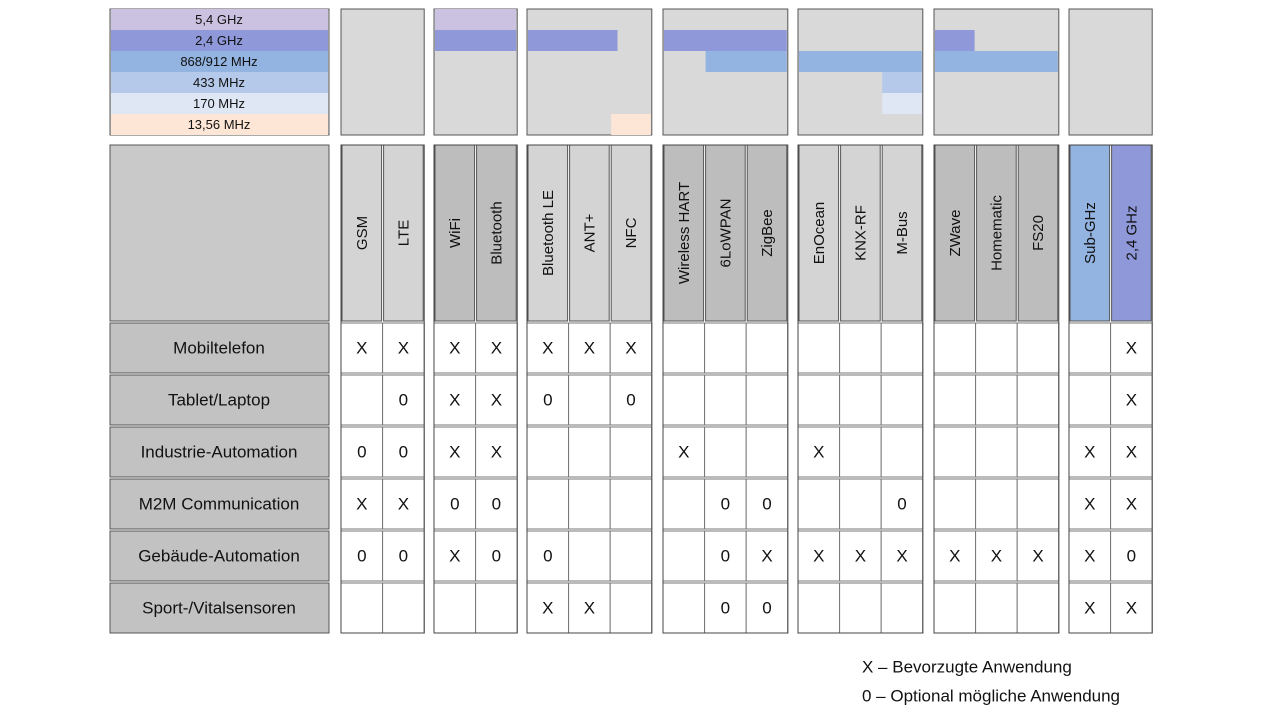 The height and width of the screenshot is (724, 1280). I want to click on column-label: 2,4 GHz, so click(1131, 232).